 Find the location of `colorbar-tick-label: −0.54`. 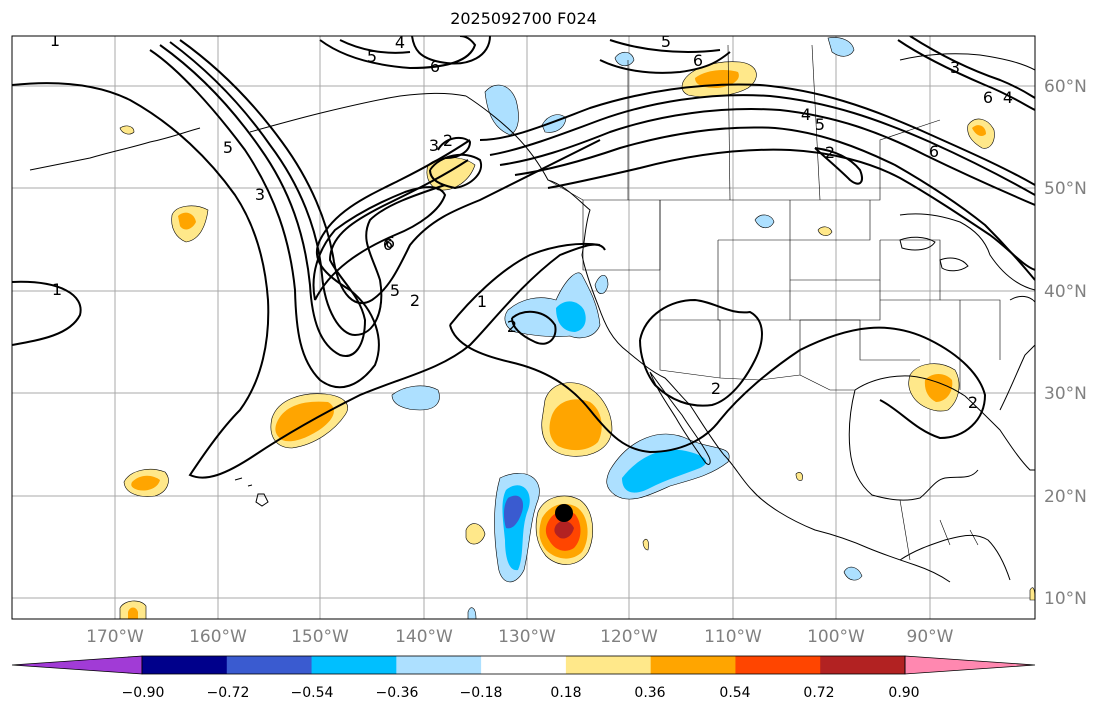

colorbar-tick-label: −0.54 is located at coordinates (312, 693).